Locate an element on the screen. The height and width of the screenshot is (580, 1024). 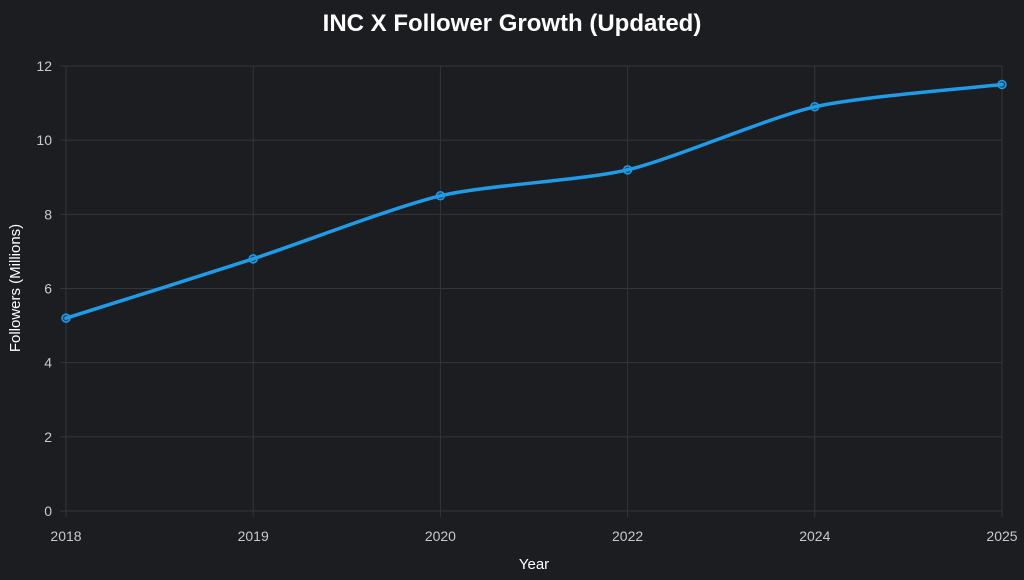
y-axis-ticks: 0 2 4 6 8 10 12 is located at coordinates (44, 288).